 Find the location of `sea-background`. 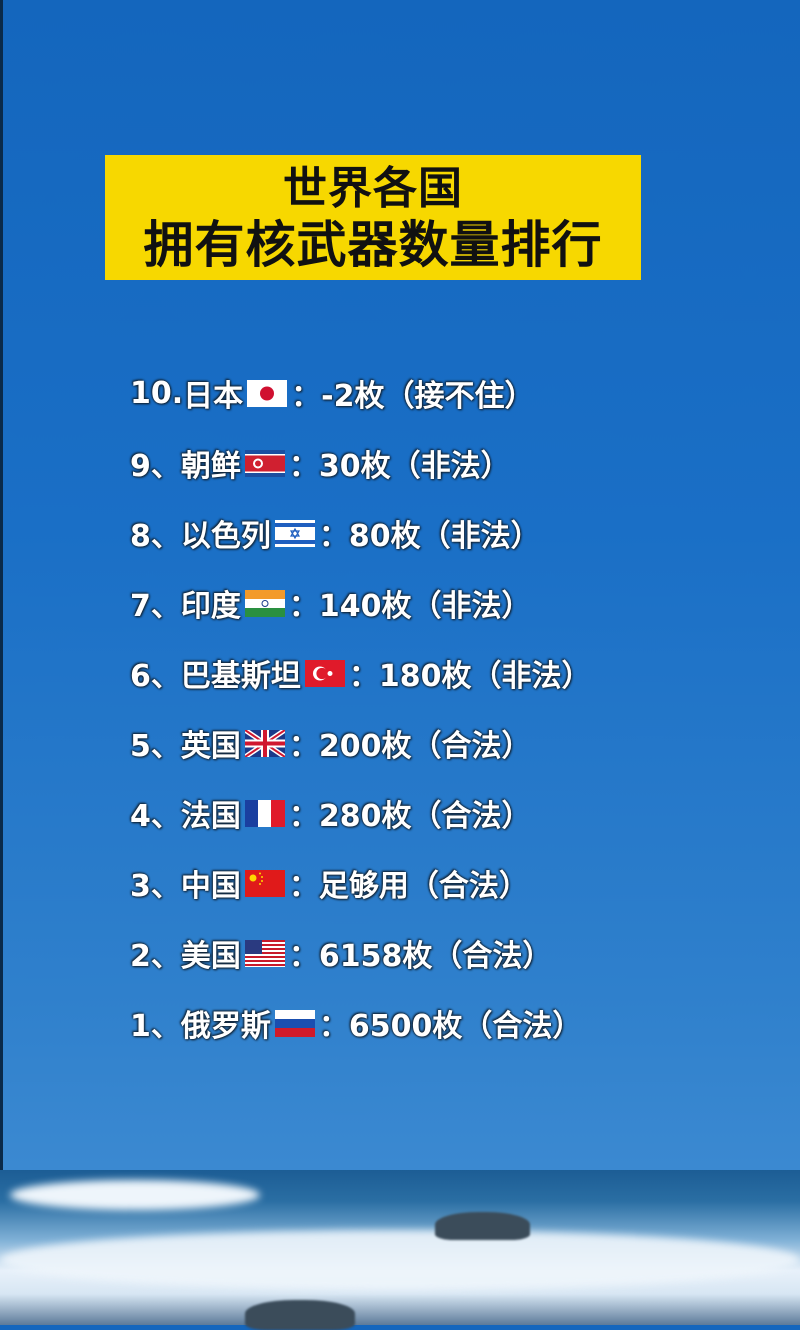

sea-background is located at coordinates (400, 1250).